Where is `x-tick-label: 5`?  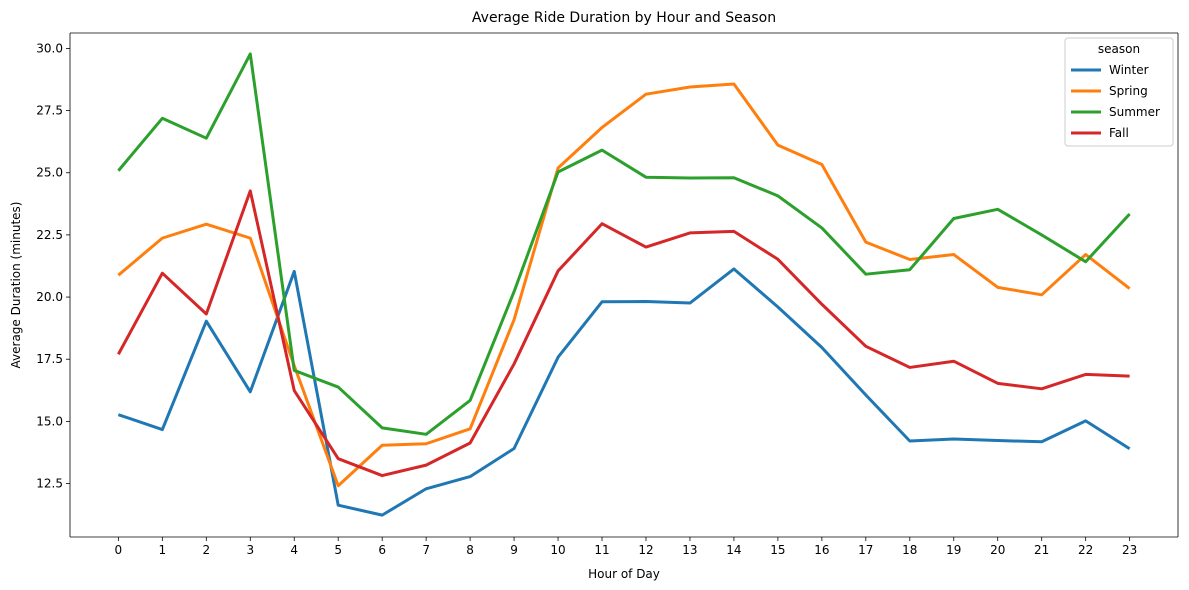 x-tick-label: 5 is located at coordinates (338, 550).